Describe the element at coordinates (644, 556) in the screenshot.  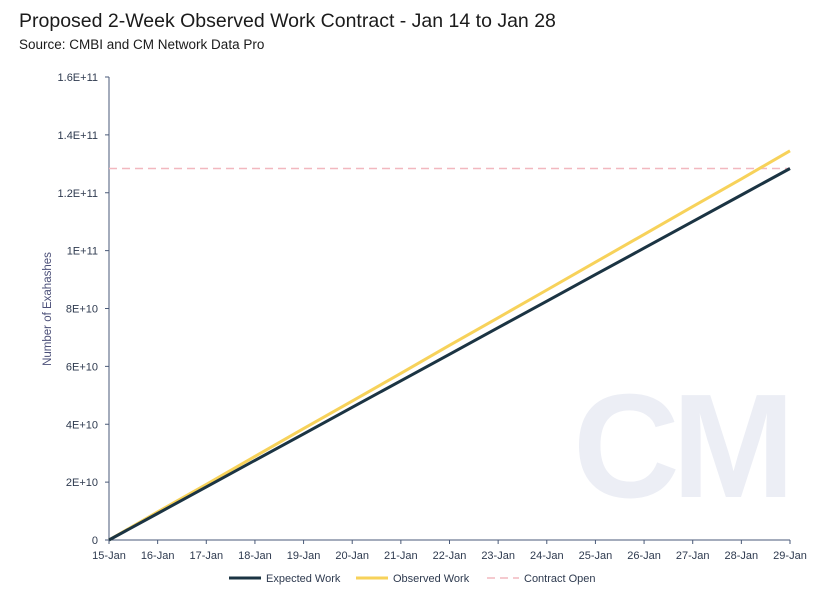
I see `x-tick-label: 26-Jan` at that location.